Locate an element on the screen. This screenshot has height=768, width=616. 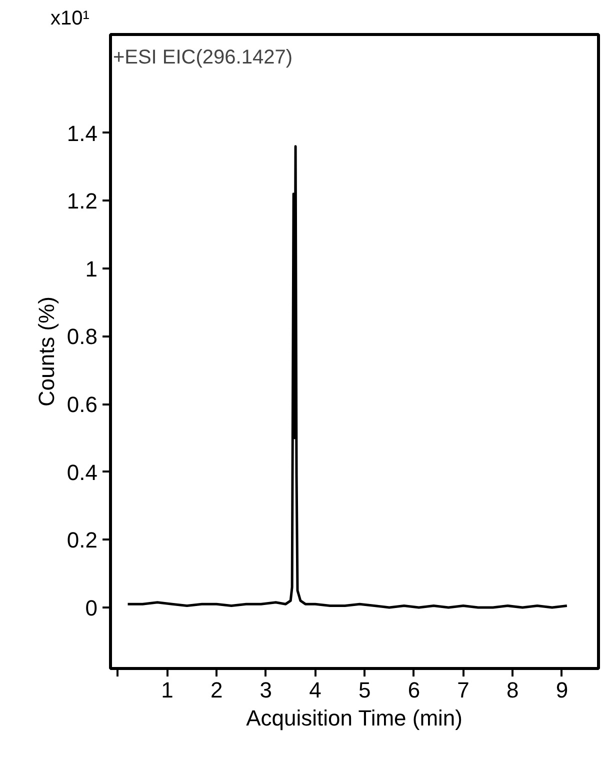
x-tick-label: 6 is located at coordinates (414, 690).